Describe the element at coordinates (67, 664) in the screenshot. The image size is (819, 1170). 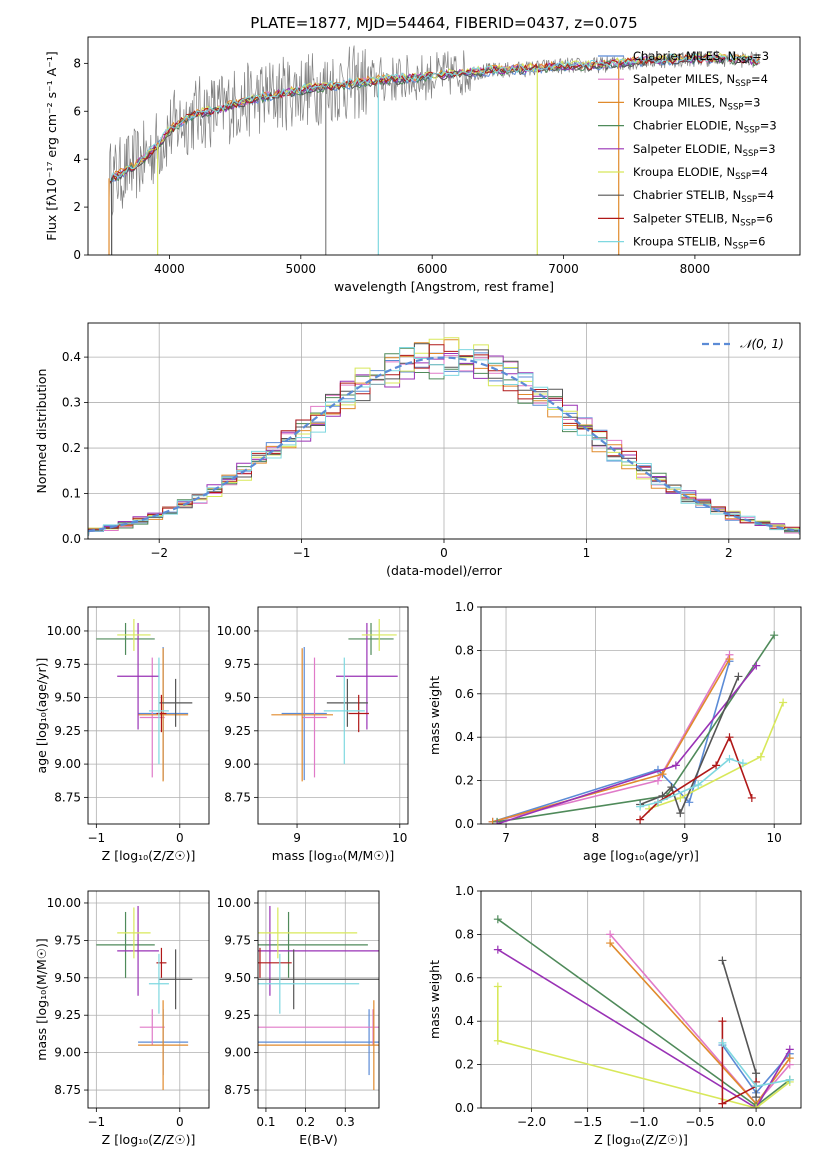
I see `y-tick-label: 9.75` at that location.